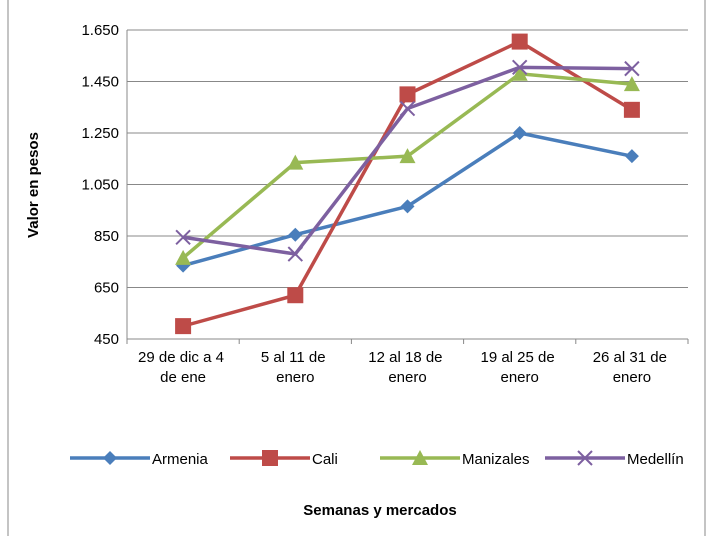 Image resolution: width=707 pixels, height=536 pixels. I want to click on y-axis-title: Valor en pesos, so click(33, 185).